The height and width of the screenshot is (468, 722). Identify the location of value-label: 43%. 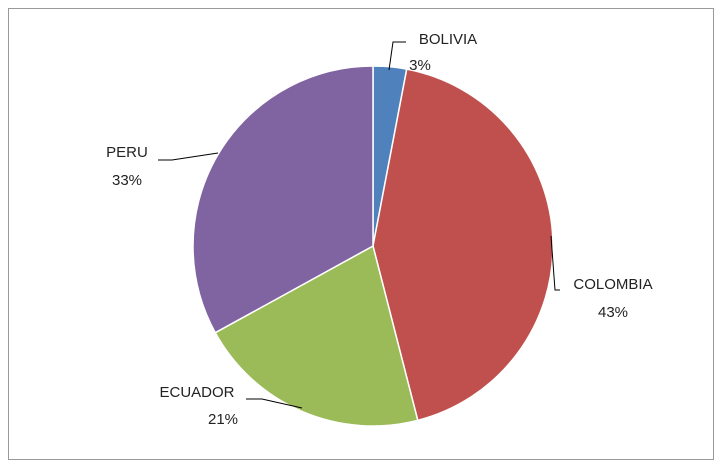
(613, 312).